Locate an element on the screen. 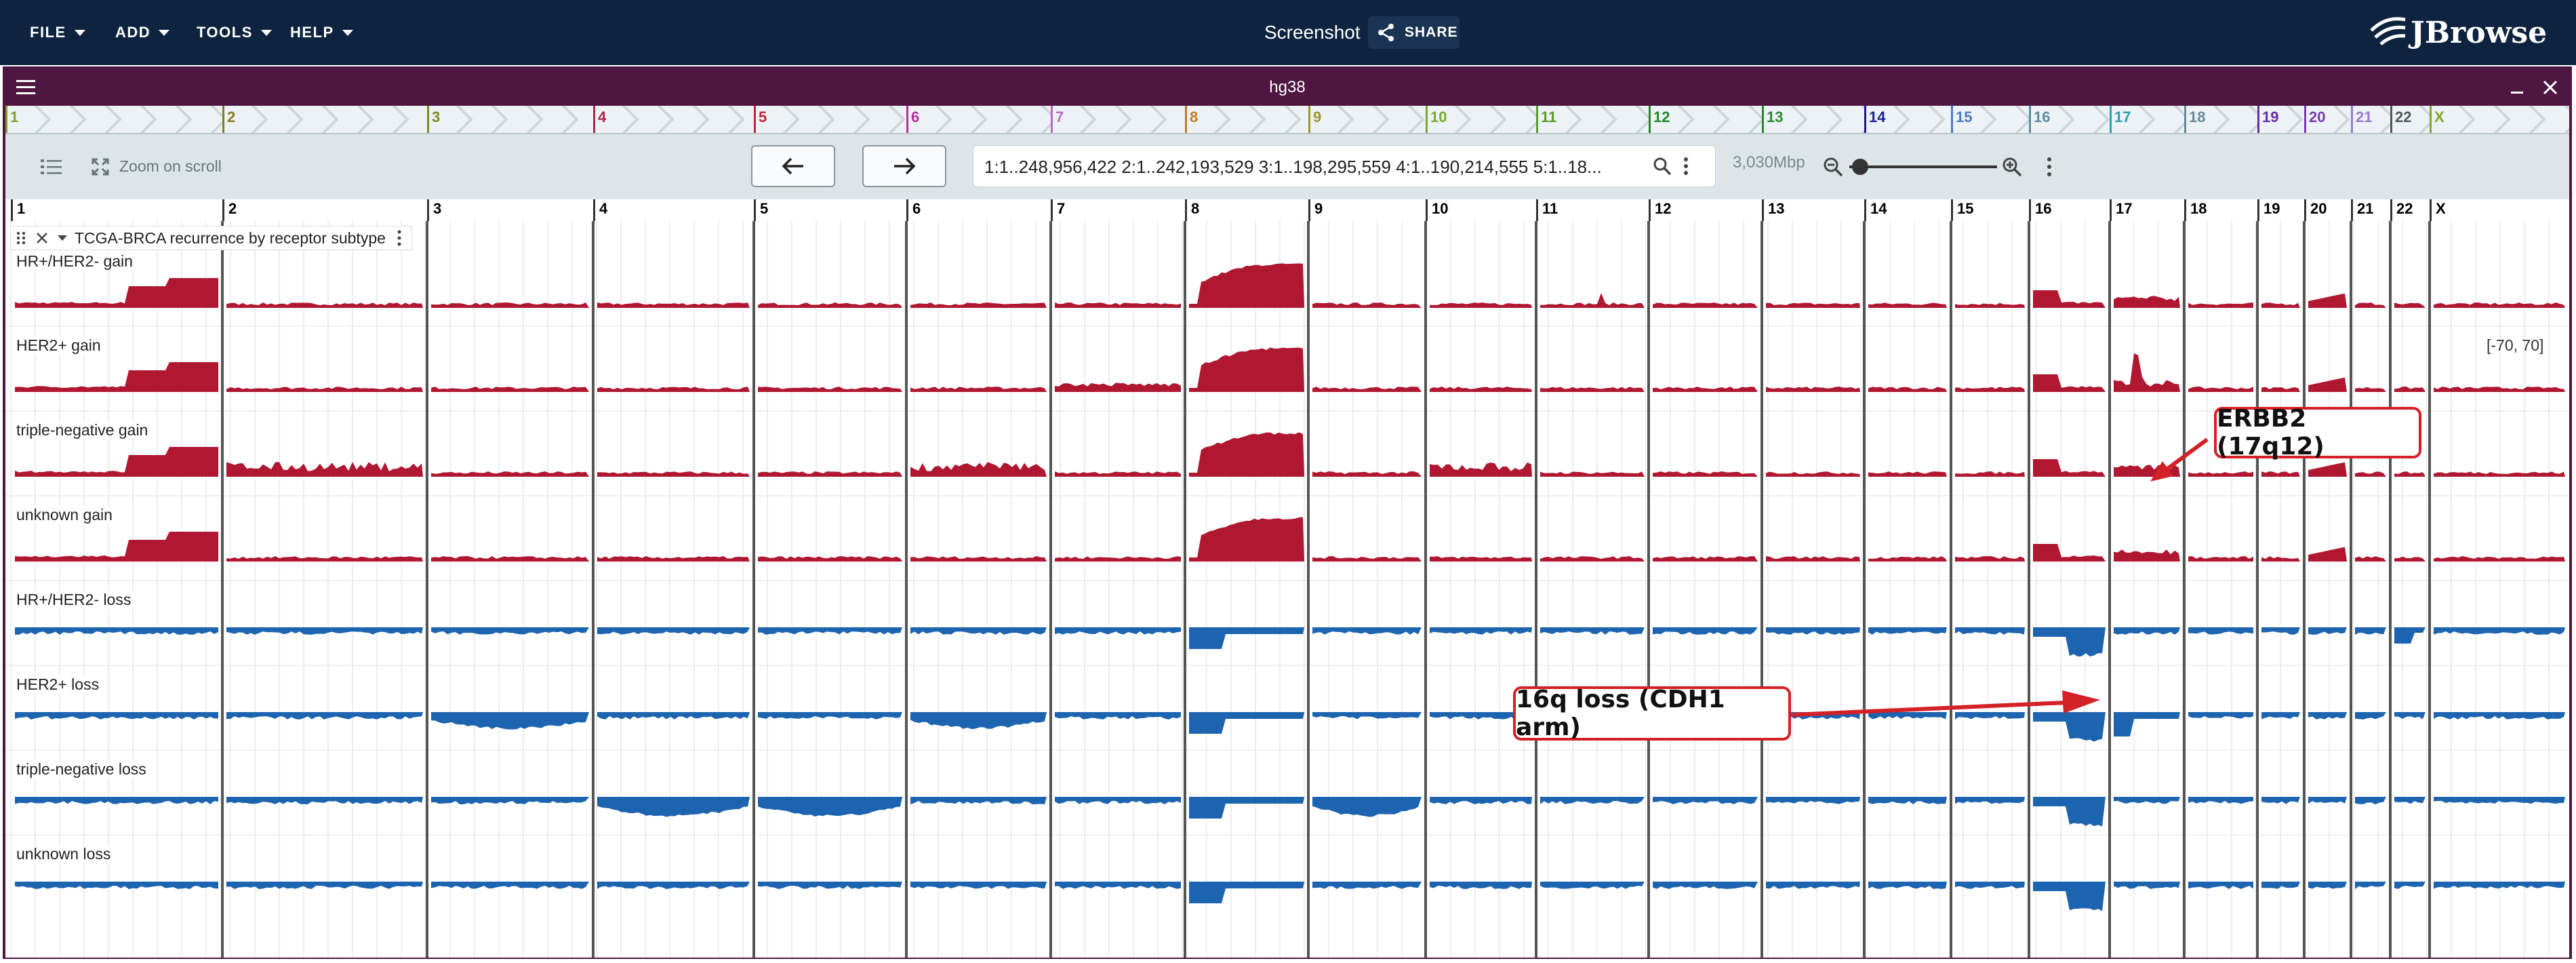 The height and width of the screenshot is (963, 2576). minimize-icon is located at coordinates (2517, 87).